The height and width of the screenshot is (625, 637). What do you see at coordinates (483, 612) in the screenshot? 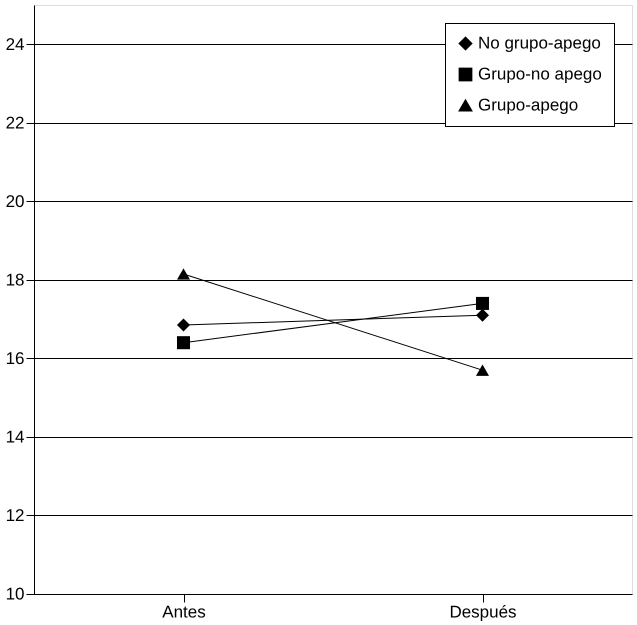
I see `x-tick-label: Después` at bounding box center [483, 612].